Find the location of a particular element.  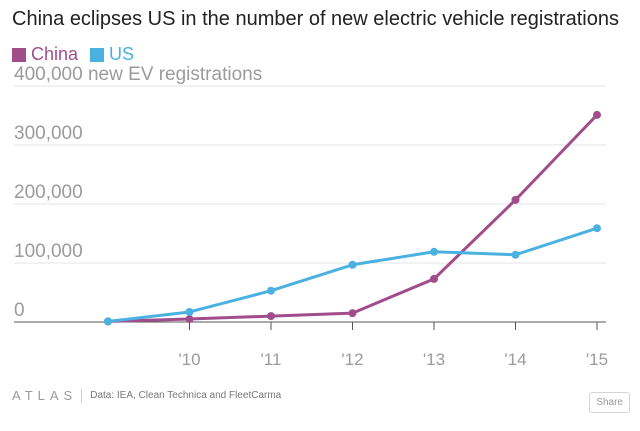

x-tick-label: '14 is located at coordinates (515, 359).